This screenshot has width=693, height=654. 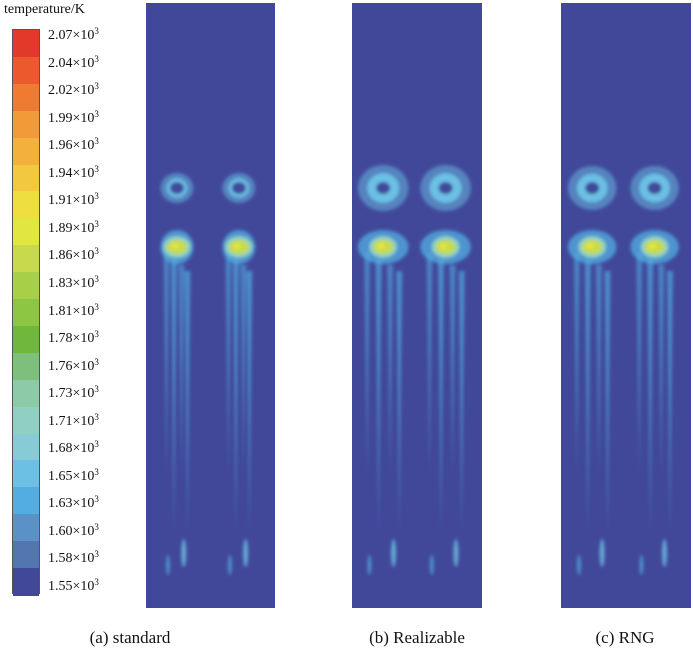 What do you see at coordinates (73, 420) in the screenshot?
I see `colorbar-tick-label: 1.71×10³` at bounding box center [73, 420].